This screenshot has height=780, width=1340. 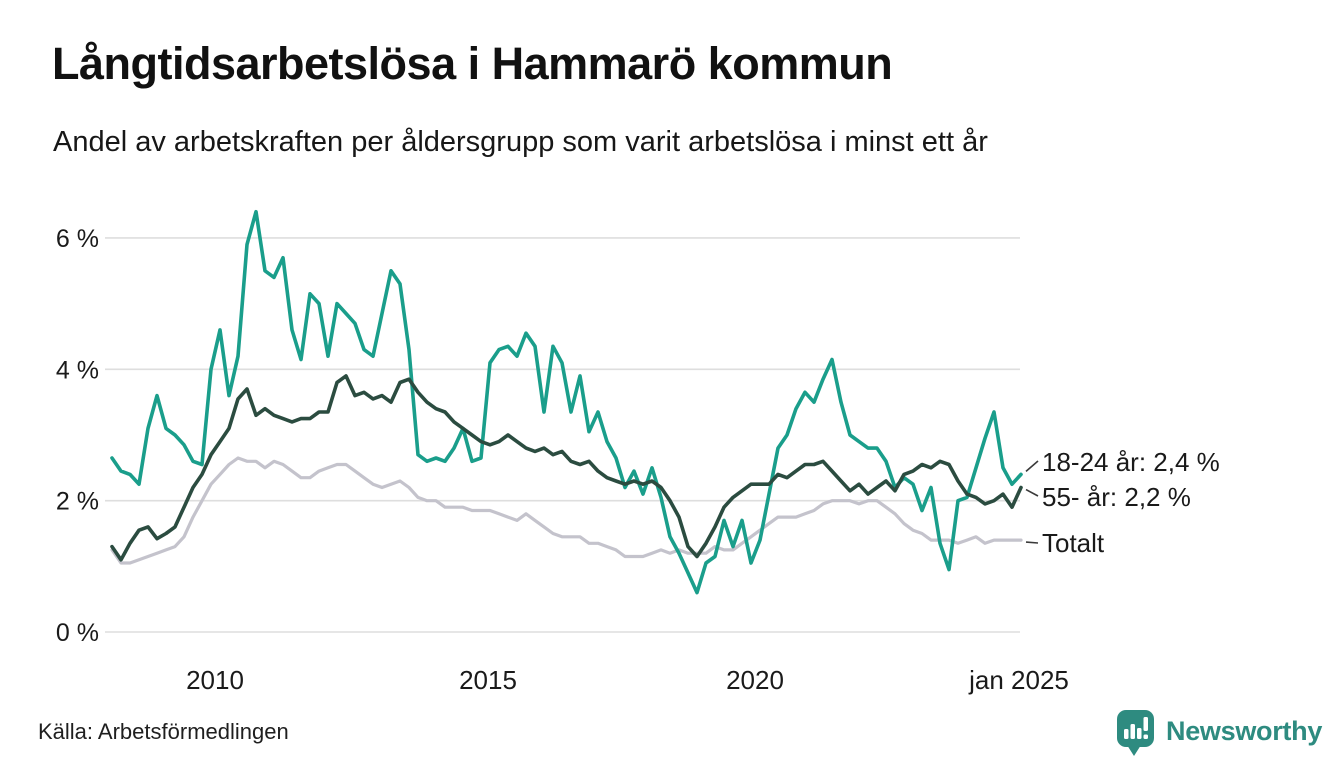 I want to click on chart-title: Långtidsarbetslösa i Hammarö kommun, so click(x=472, y=63).